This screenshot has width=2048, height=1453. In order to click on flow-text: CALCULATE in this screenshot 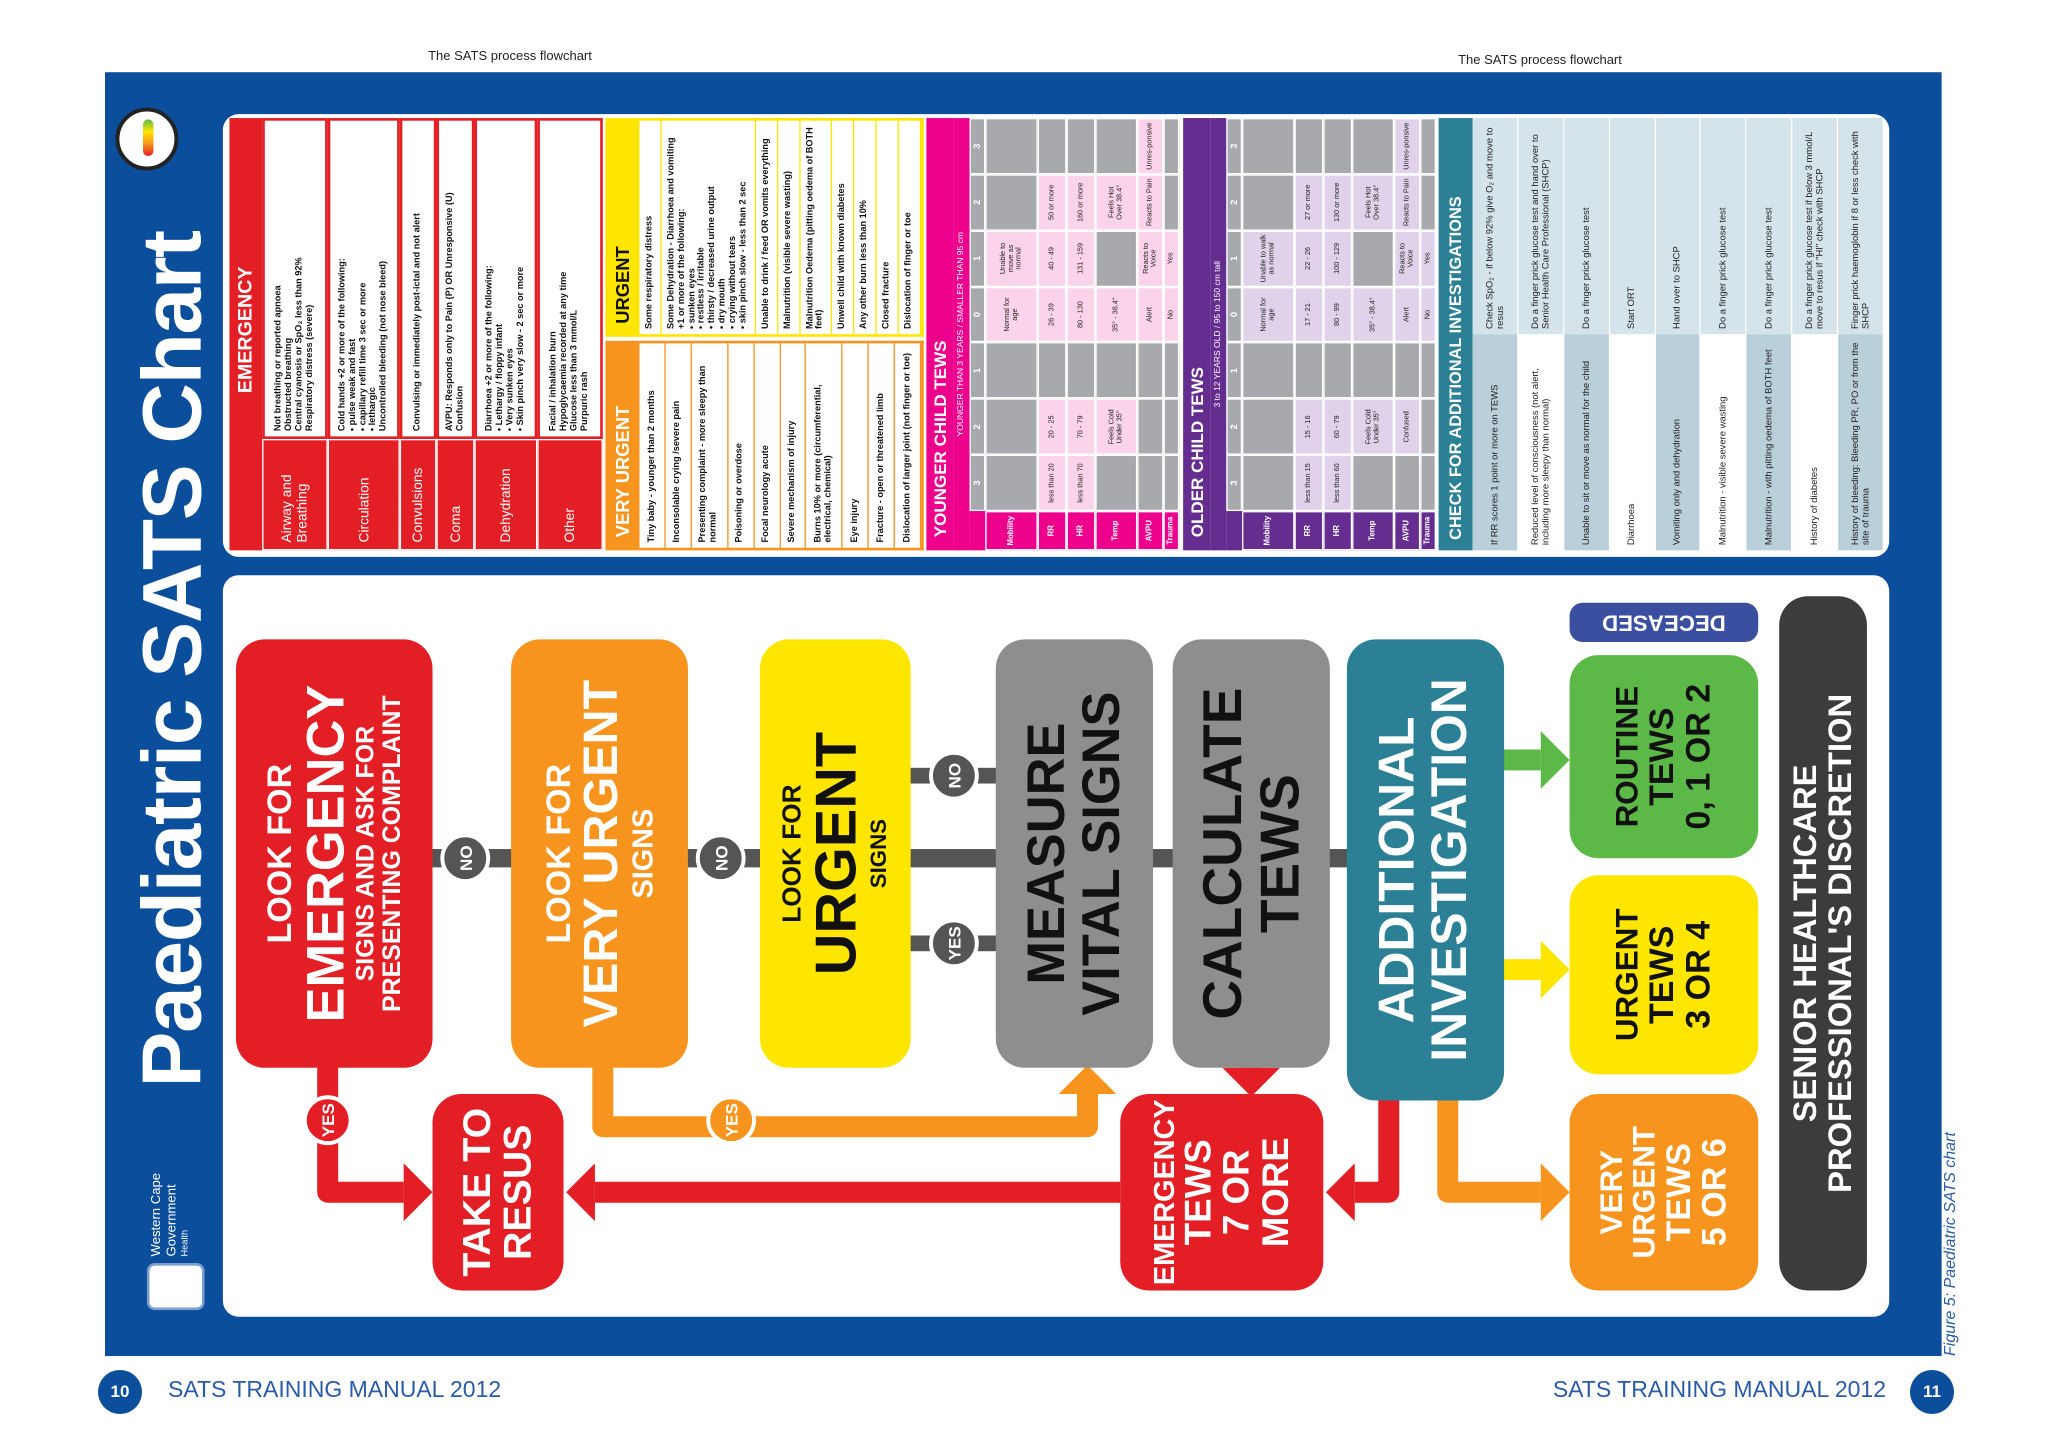, I will do `click(1221, 853)`.